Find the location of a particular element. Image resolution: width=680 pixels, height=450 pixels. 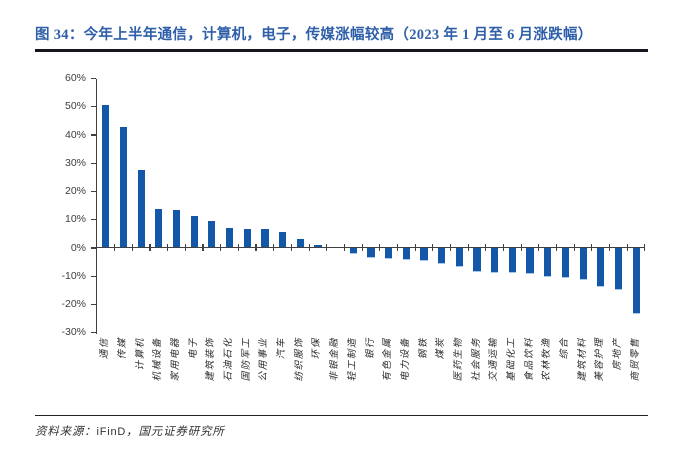

footer-divider is located at coordinates (341, 416).